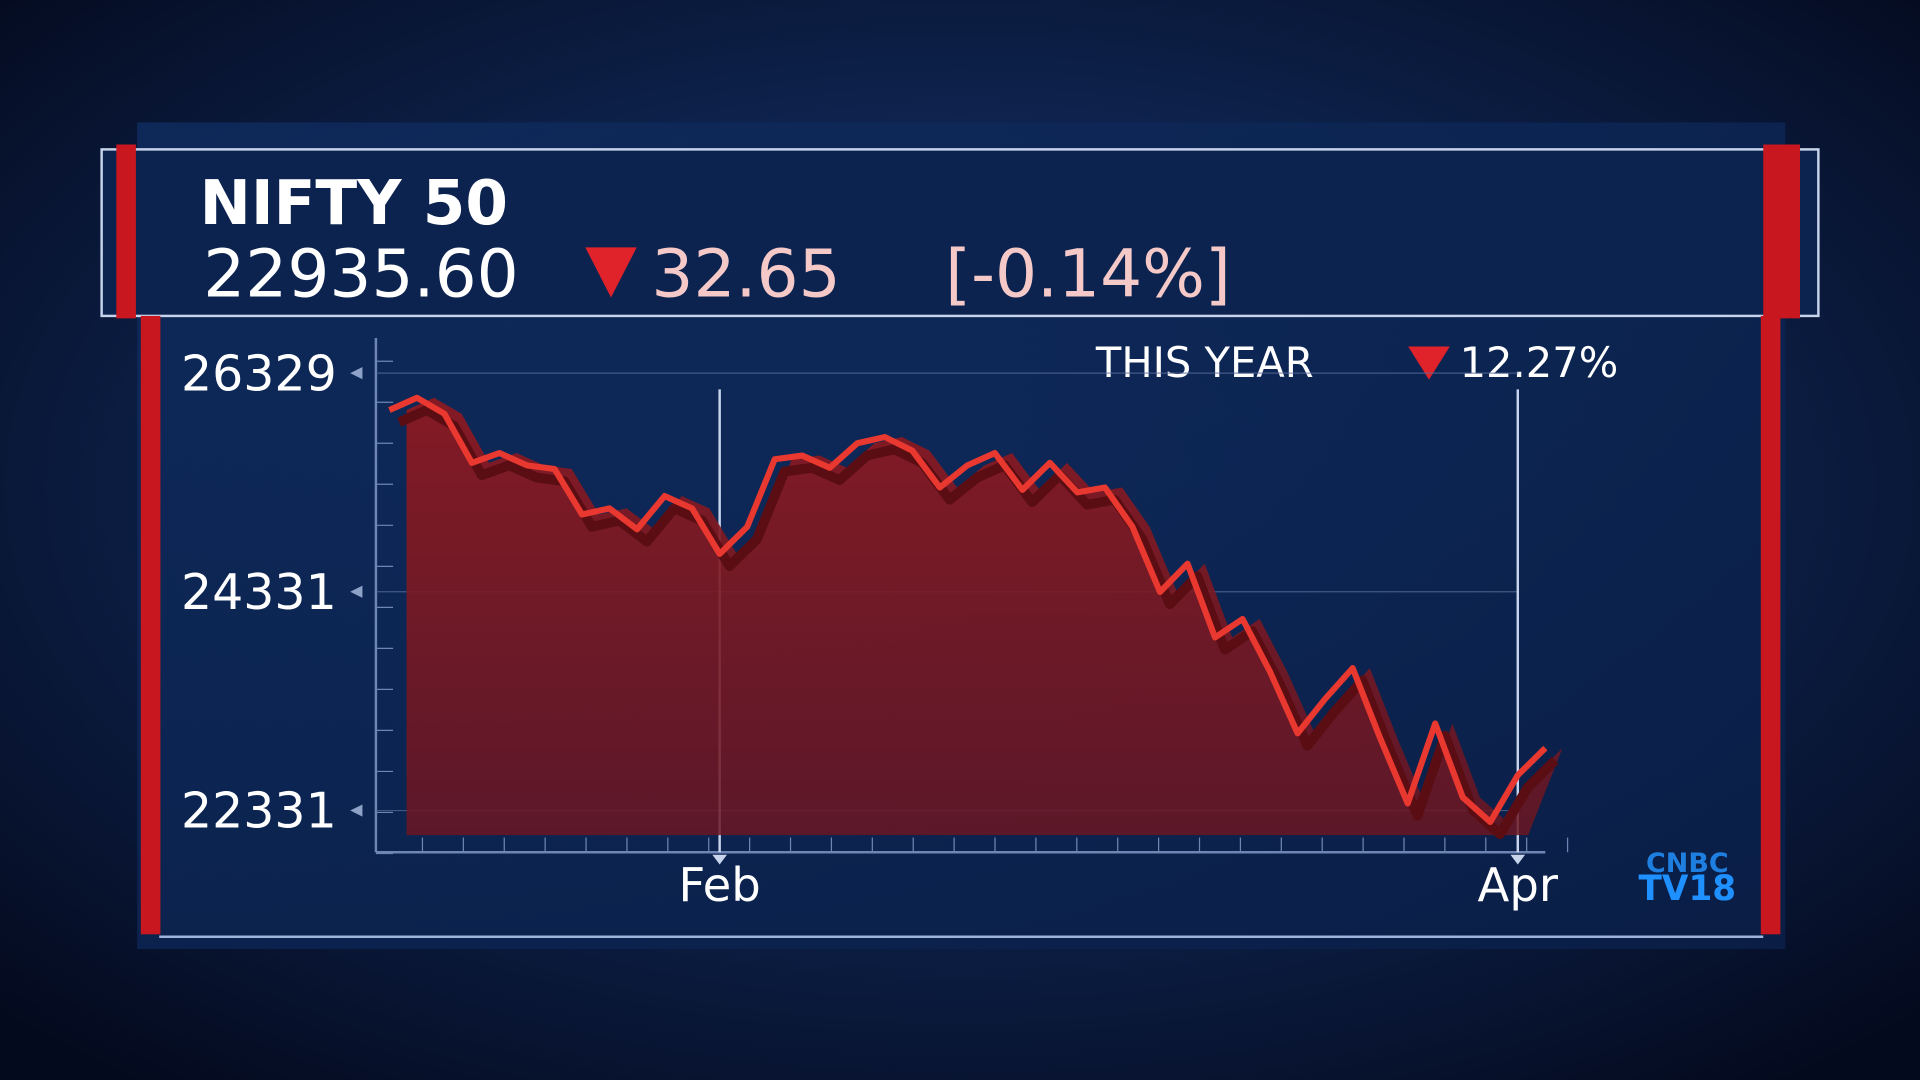 The width and height of the screenshot is (1920, 1080). Describe the element at coordinates (719, 885) in the screenshot. I see `x-tick-label: Feb` at that location.